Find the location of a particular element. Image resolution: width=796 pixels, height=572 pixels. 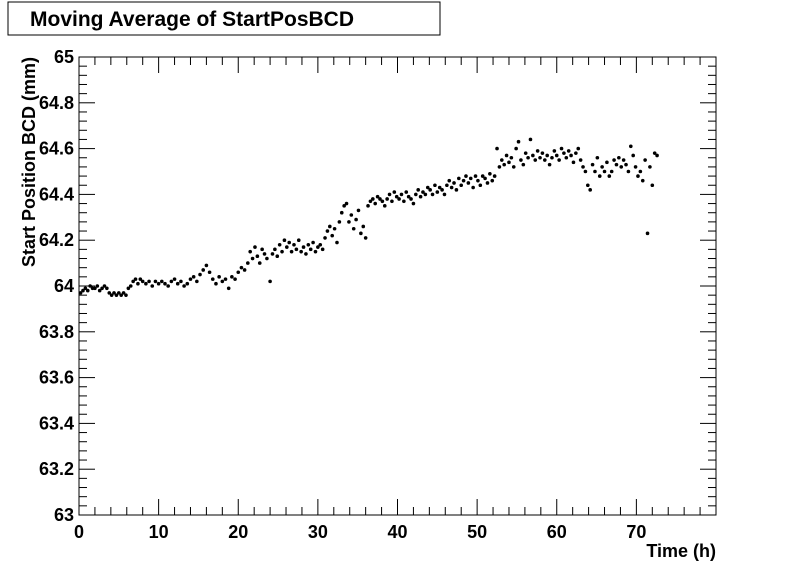

y-tick-label: 64.2 is located at coordinates (56, 240).